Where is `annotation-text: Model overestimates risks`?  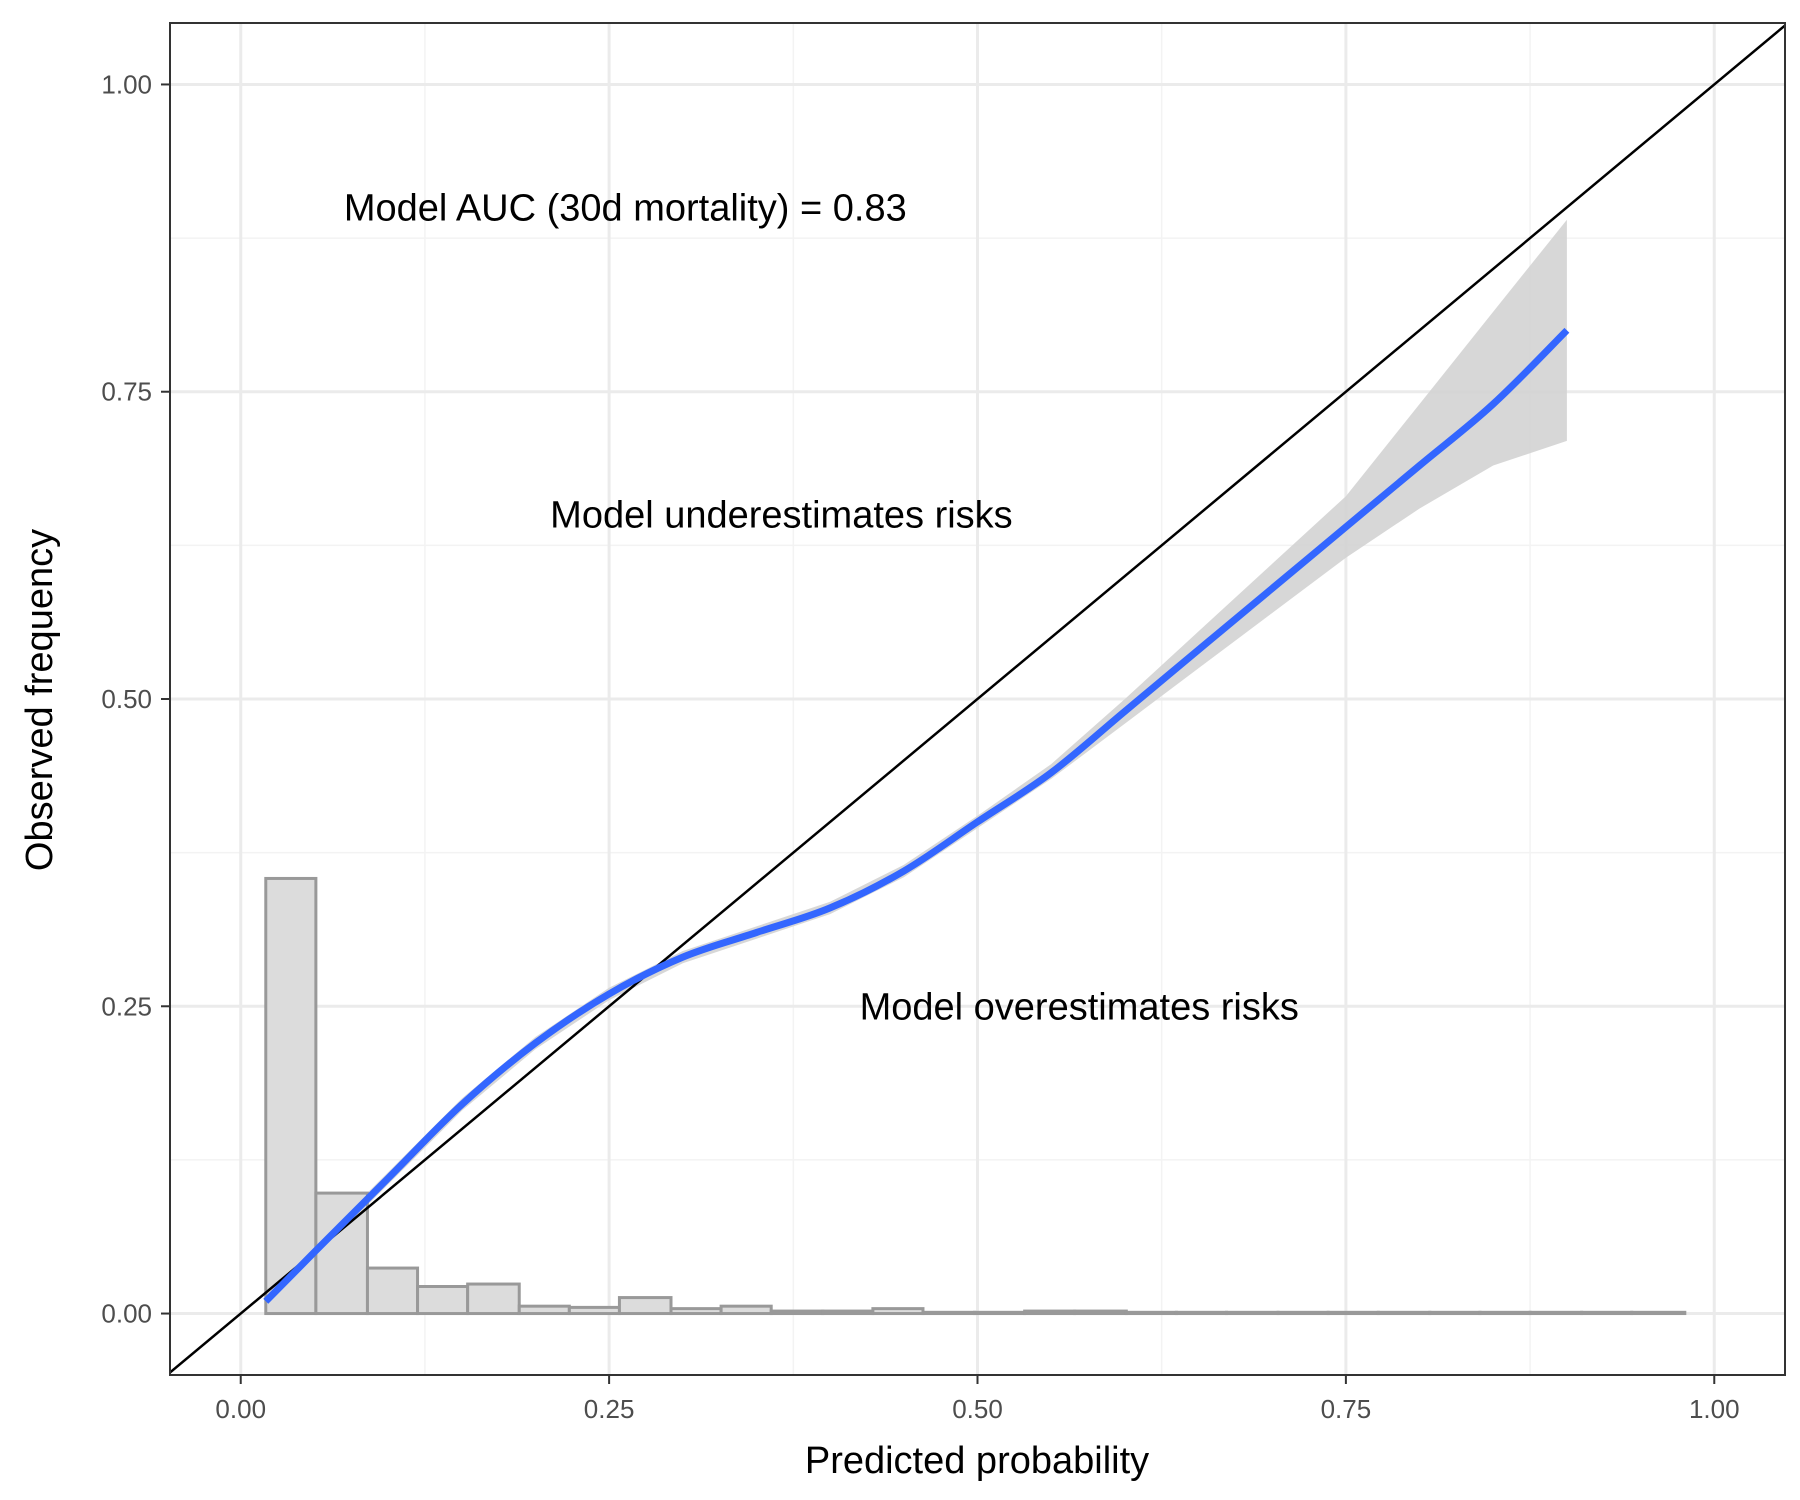 annotation-text: Model overestimates risks is located at coordinates (1079, 1007).